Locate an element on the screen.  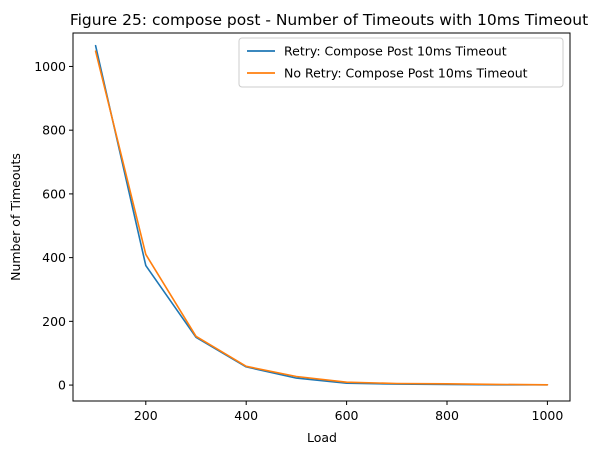
x-tick-label: 200 is located at coordinates (146, 415).